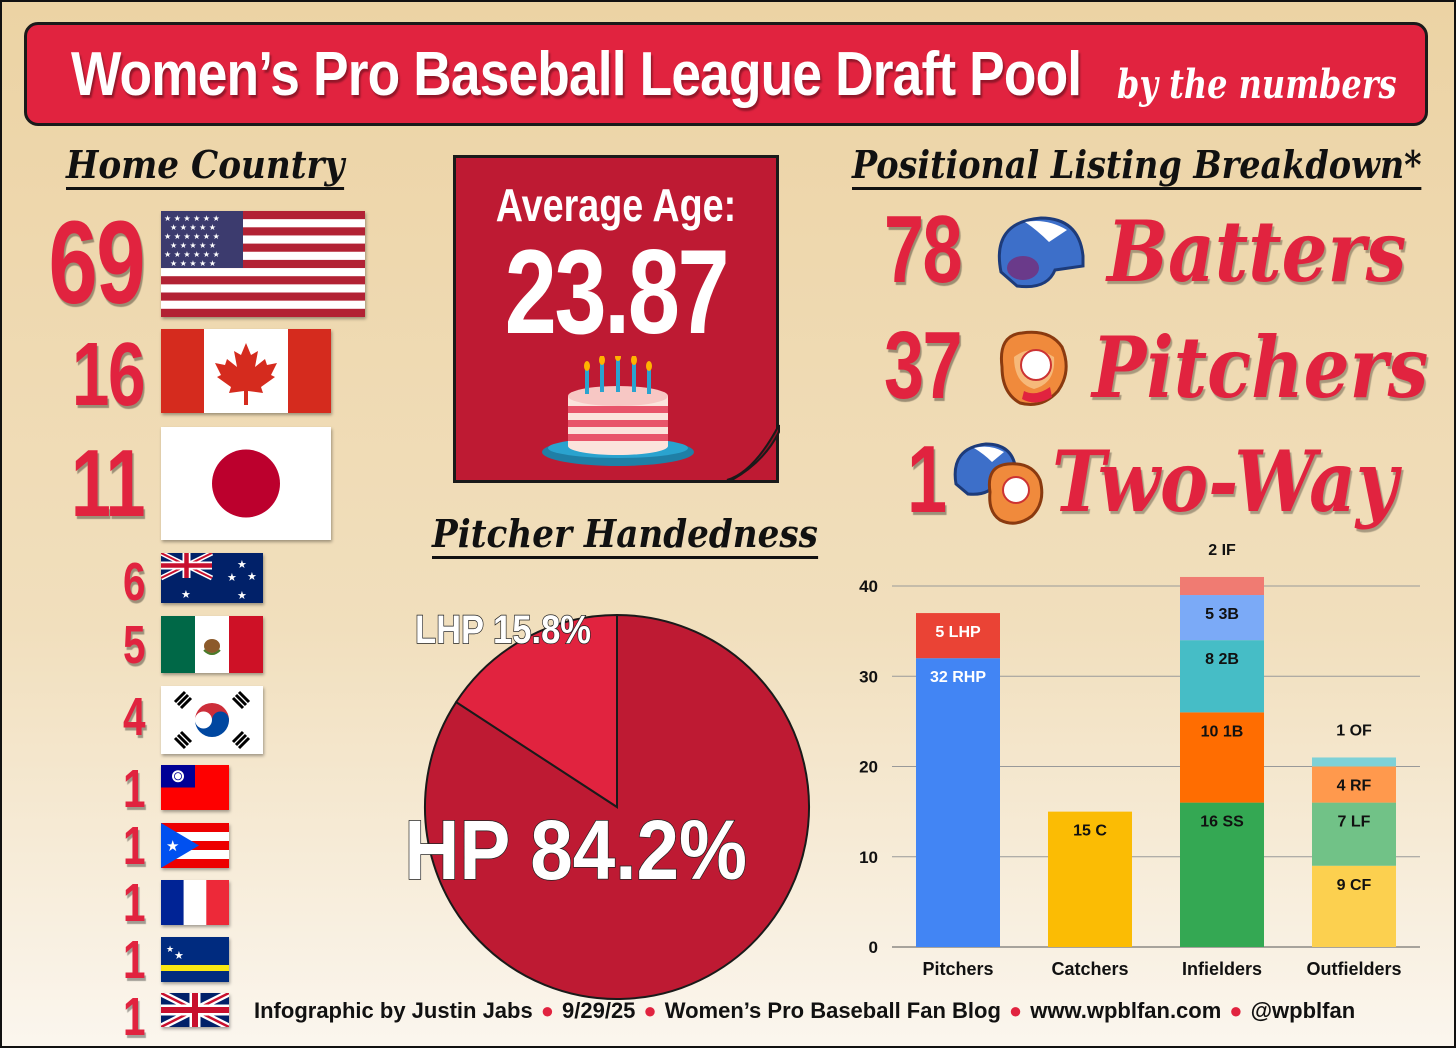  Describe the element at coordinates (1354, 730) in the screenshot. I see `bar-data-label: 1 OF` at that location.